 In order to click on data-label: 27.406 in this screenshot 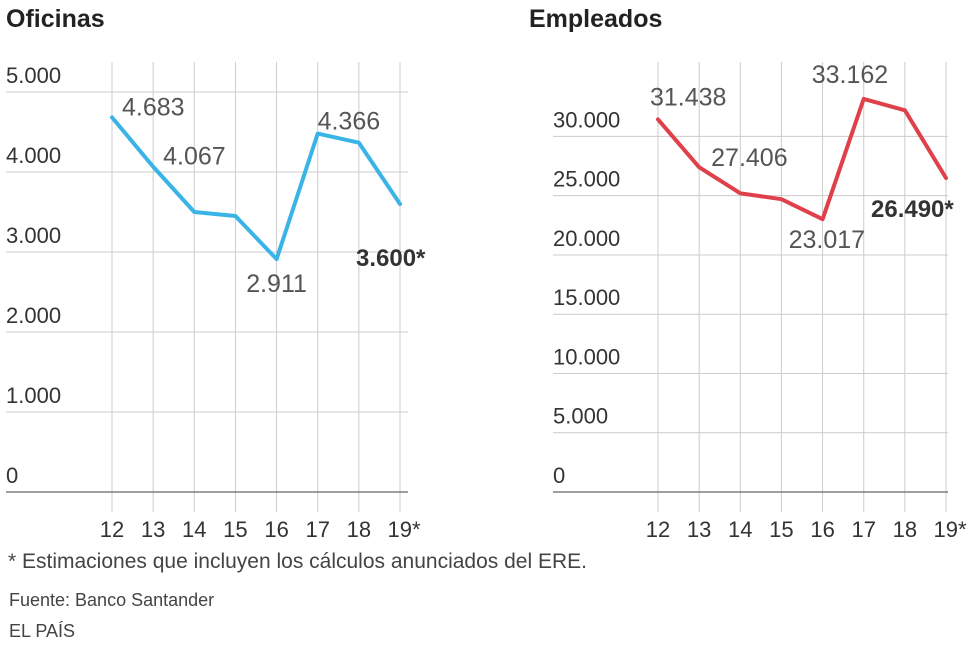, I will do `click(749, 158)`.